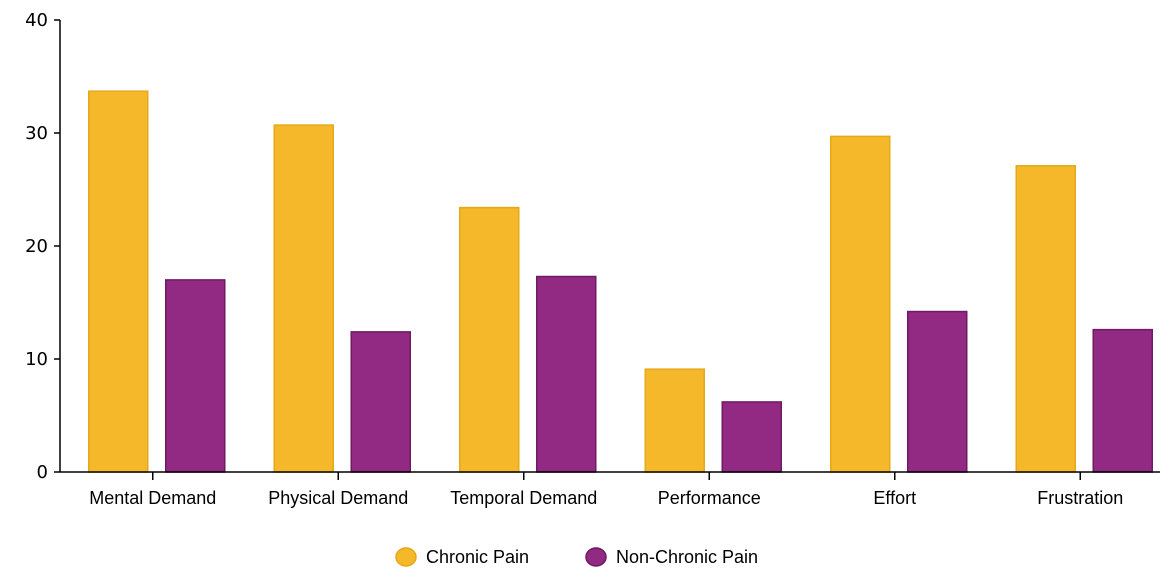 The image size is (1162, 568). I want to click on legend-label: Chronic Pain, so click(477, 557).